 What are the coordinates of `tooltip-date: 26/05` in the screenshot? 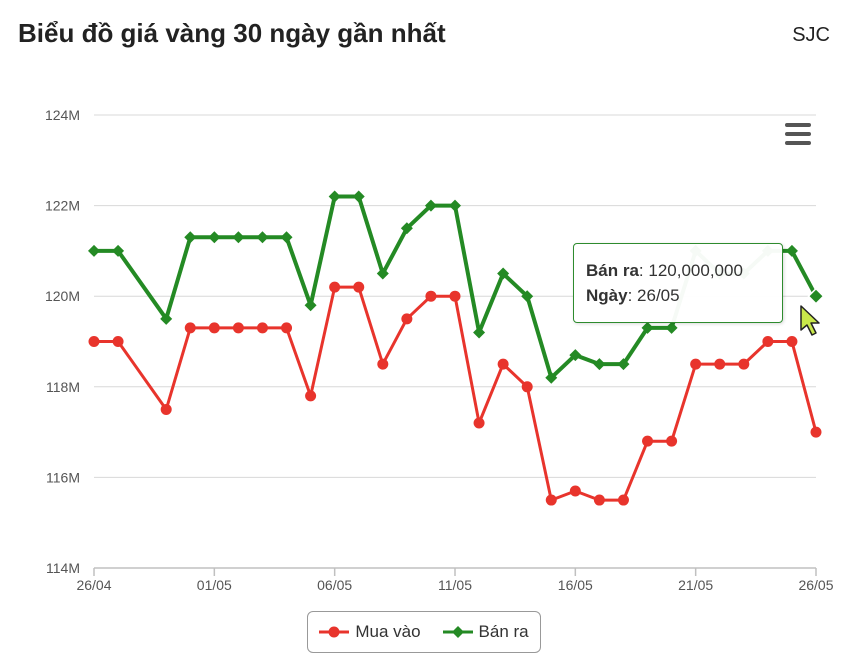 It's located at (658, 295).